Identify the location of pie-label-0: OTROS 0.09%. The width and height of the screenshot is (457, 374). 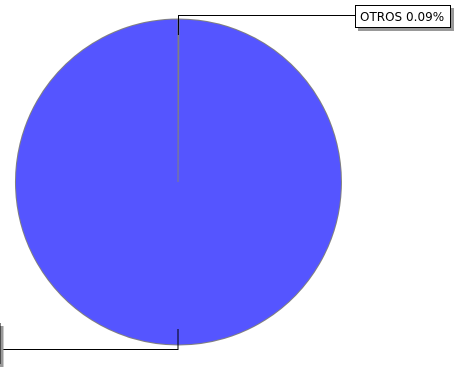
(402, 17).